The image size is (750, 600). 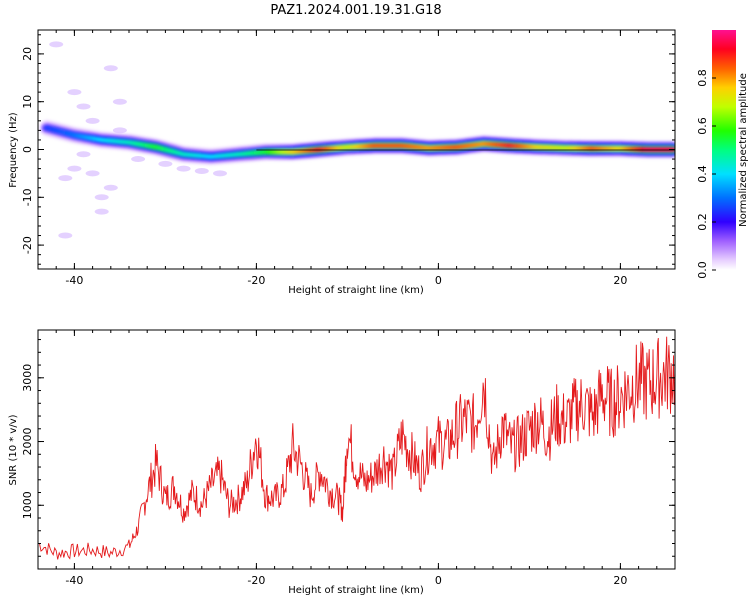 I want to click on y-tick-label: -10, so click(x=27, y=197).